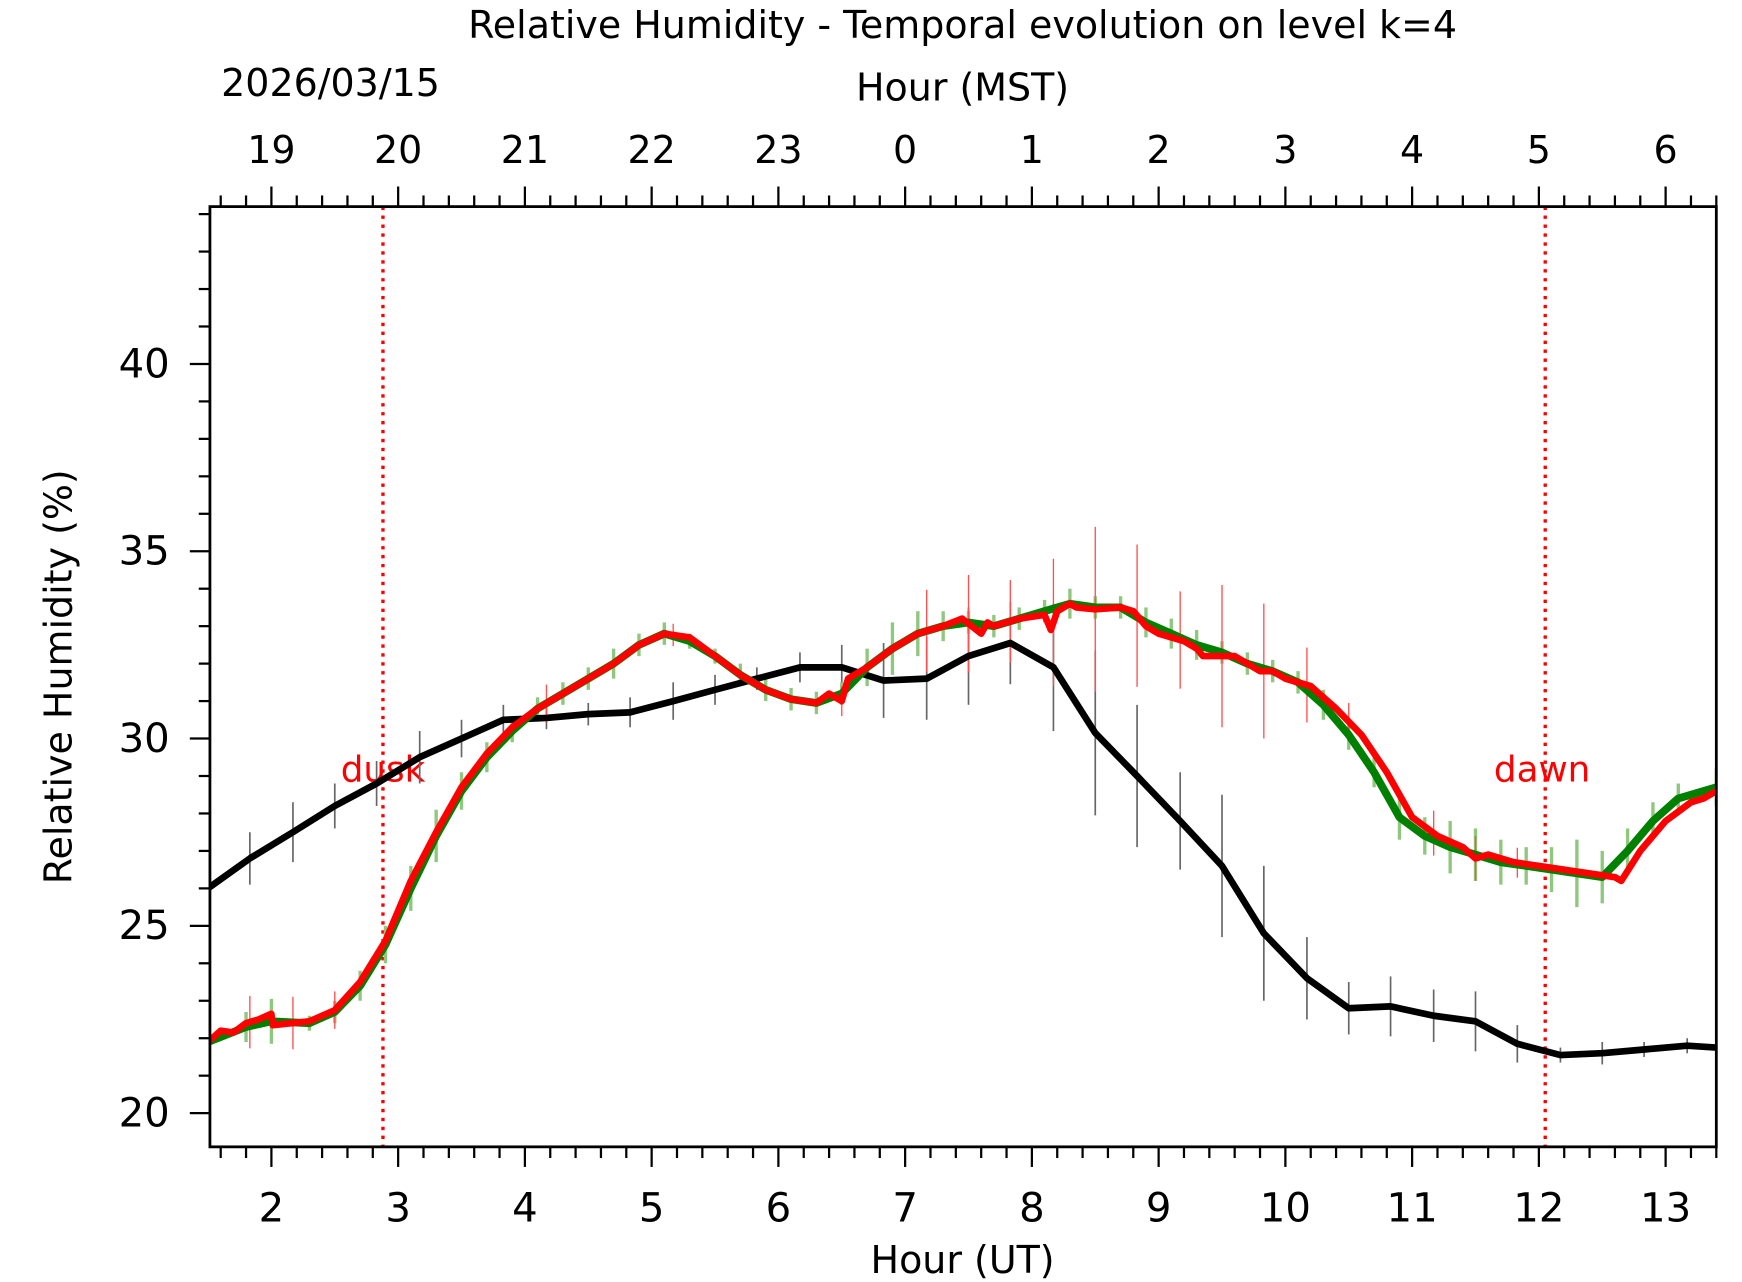  Describe the element at coordinates (144, 926) in the screenshot. I see `y-tick-label: 25` at that location.